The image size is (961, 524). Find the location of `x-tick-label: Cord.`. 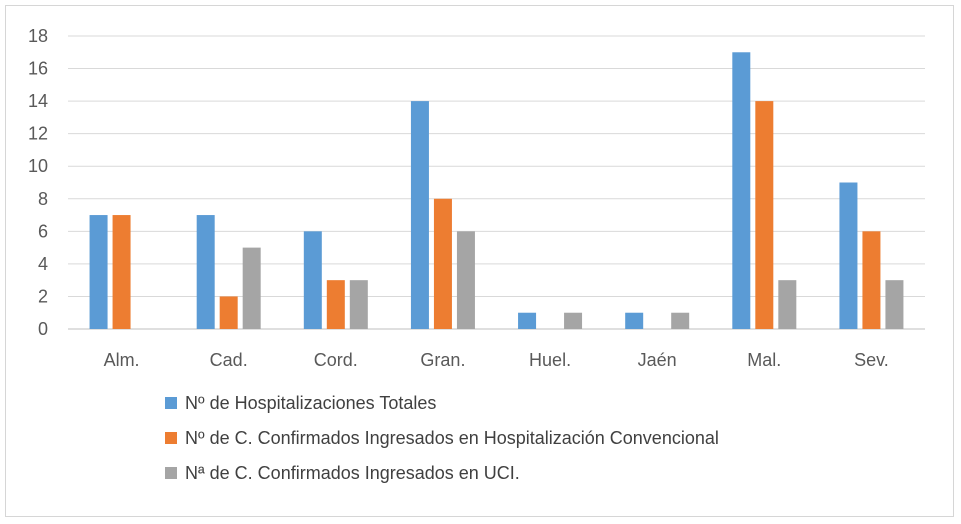

x-tick-label: Cord. is located at coordinates (336, 360).